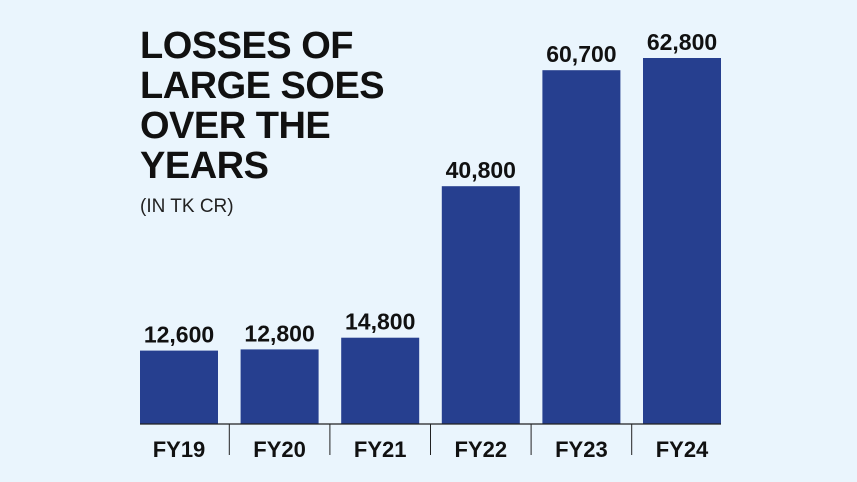 The image size is (857, 482). What do you see at coordinates (380, 380) in the screenshot?
I see `bar-fy21` at bounding box center [380, 380].